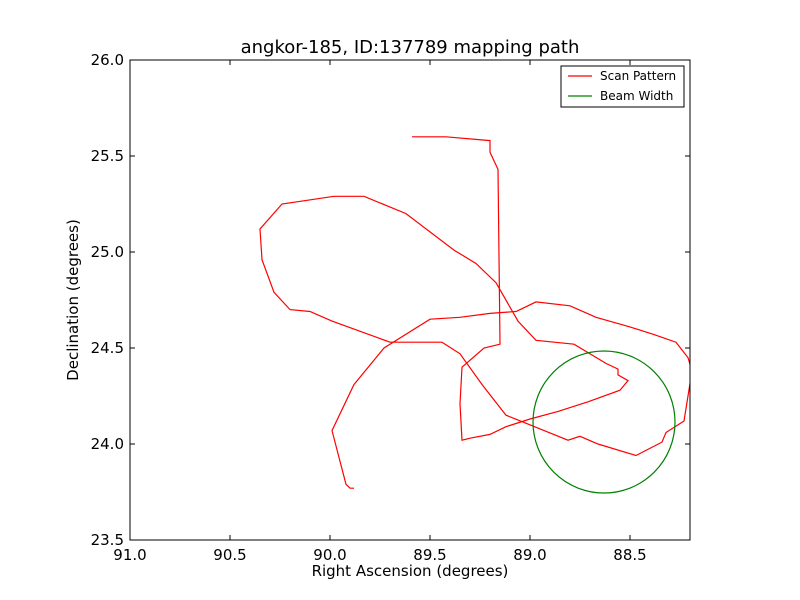 This screenshot has width=800, height=600. What do you see at coordinates (629, 555) in the screenshot?
I see `x-tick-label: 88.5` at bounding box center [629, 555].